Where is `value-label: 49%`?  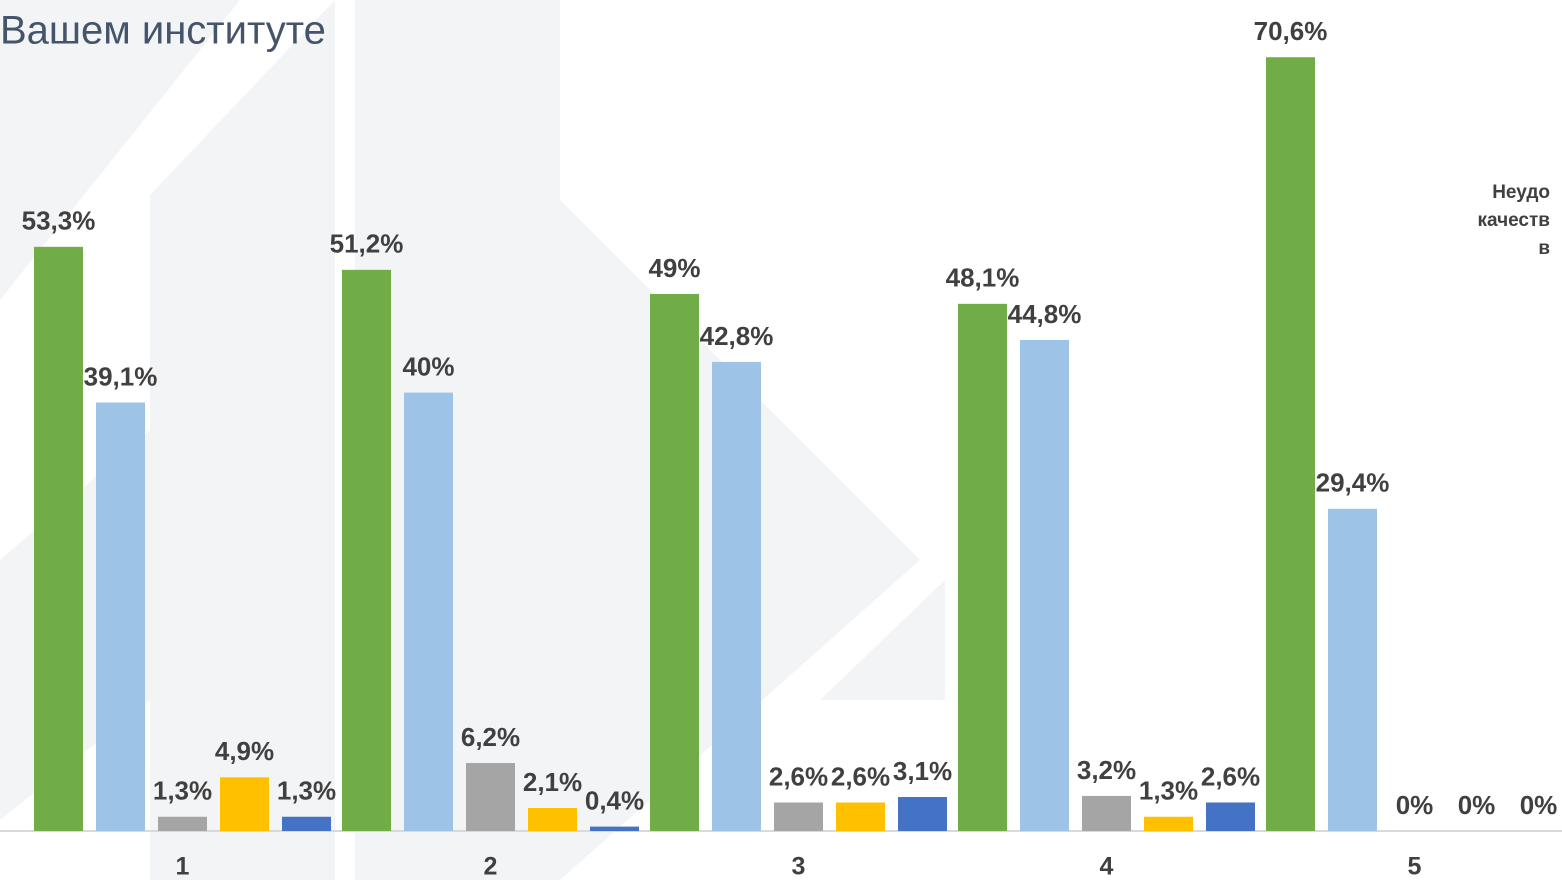 value-label: 49% is located at coordinates (674, 268).